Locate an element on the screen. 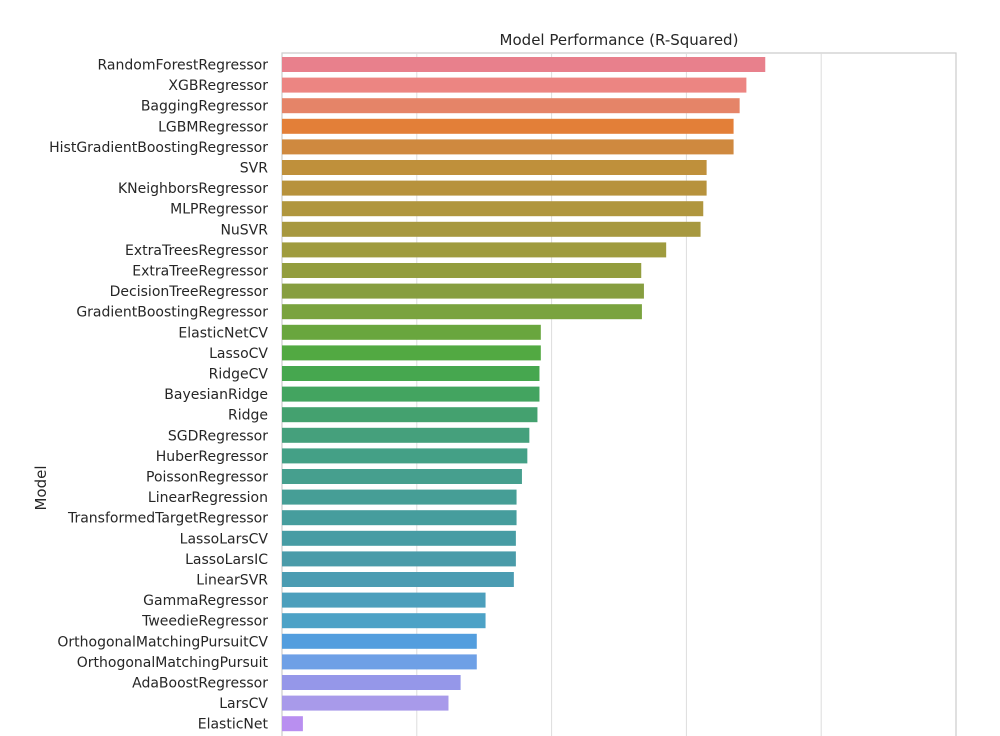 Image resolution: width=1000 pixels, height=736 pixels. ytick-label: SVR is located at coordinates (254, 169).